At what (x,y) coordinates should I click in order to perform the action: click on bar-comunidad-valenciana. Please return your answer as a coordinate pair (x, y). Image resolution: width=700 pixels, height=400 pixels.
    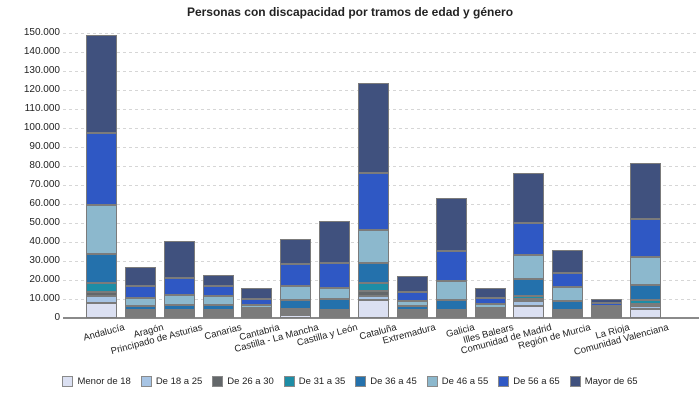
    Looking at the image, I should click on (645, 240).